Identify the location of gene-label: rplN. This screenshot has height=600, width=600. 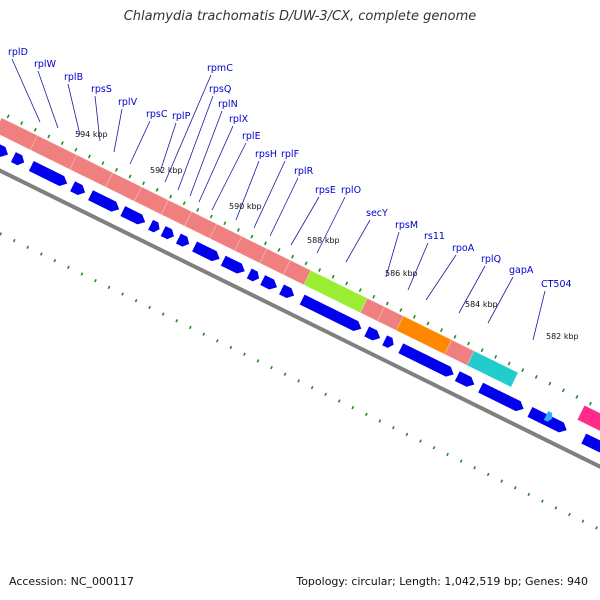
(228, 104).